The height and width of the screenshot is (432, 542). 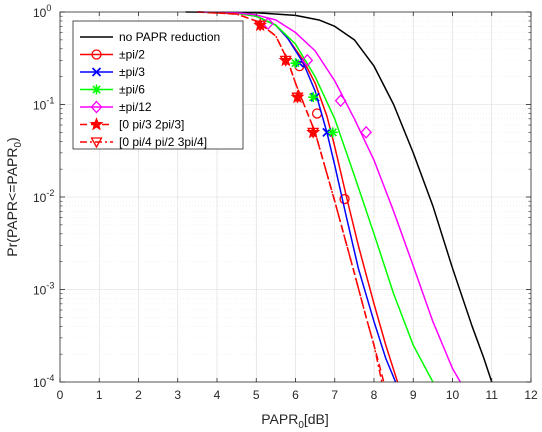 What do you see at coordinates (60, 395) in the screenshot?
I see `x-tick-label: 0` at bounding box center [60, 395].